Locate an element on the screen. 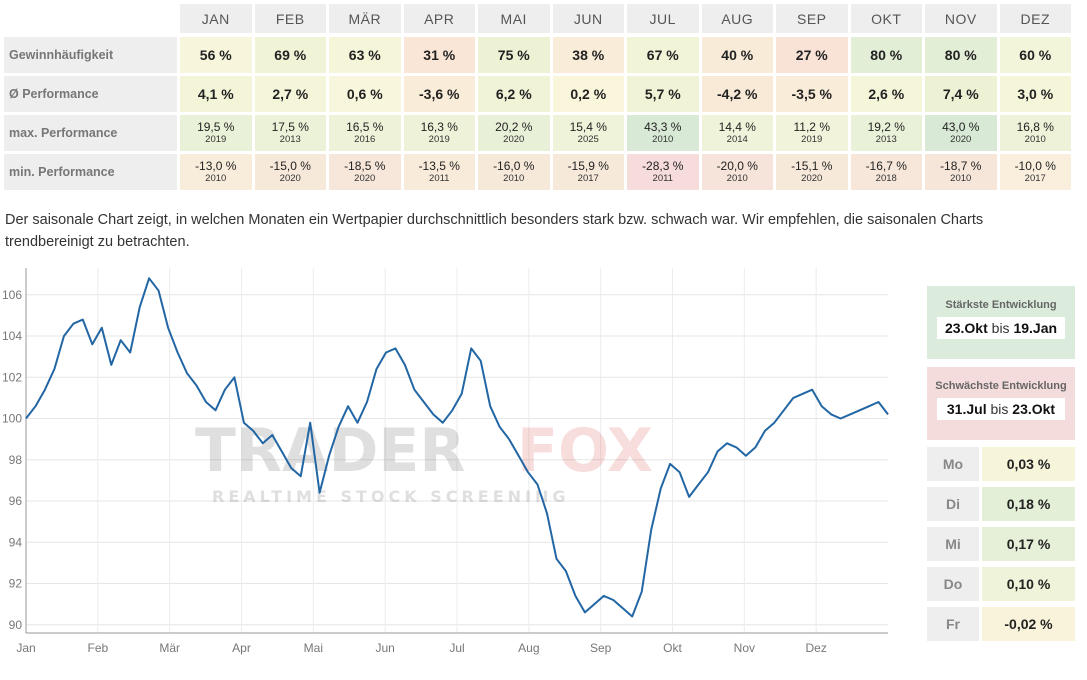 The height and width of the screenshot is (680, 1087). table-cell: -3,6 % is located at coordinates (439, 94).